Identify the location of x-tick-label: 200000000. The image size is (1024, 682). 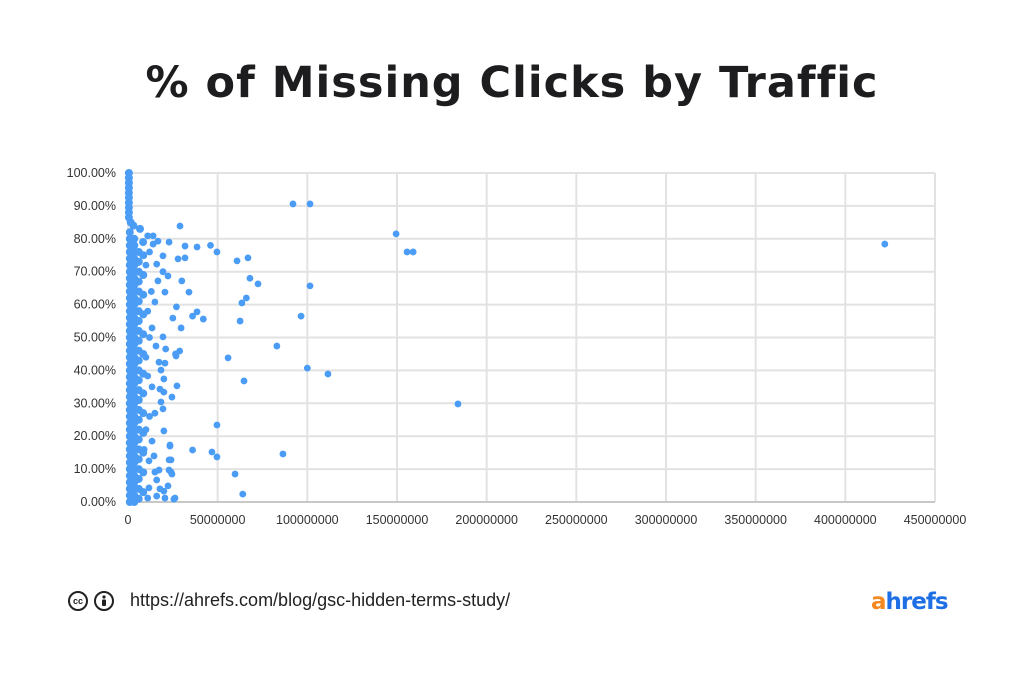
(486, 520).